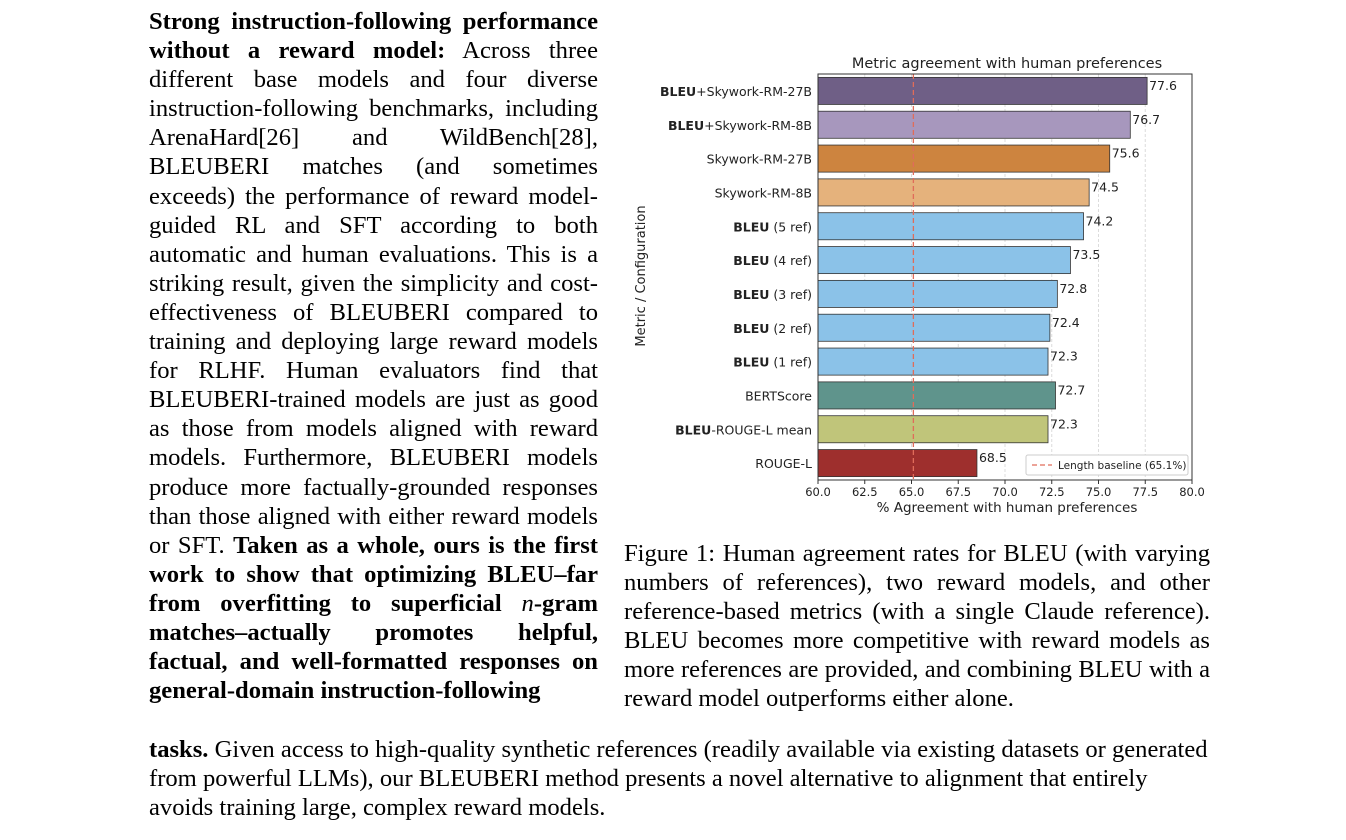  What do you see at coordinates (1122, 466) in the screenshot?
I see `legend-label: Length baseline (65.1%)` at bounding box center [1122, 466].